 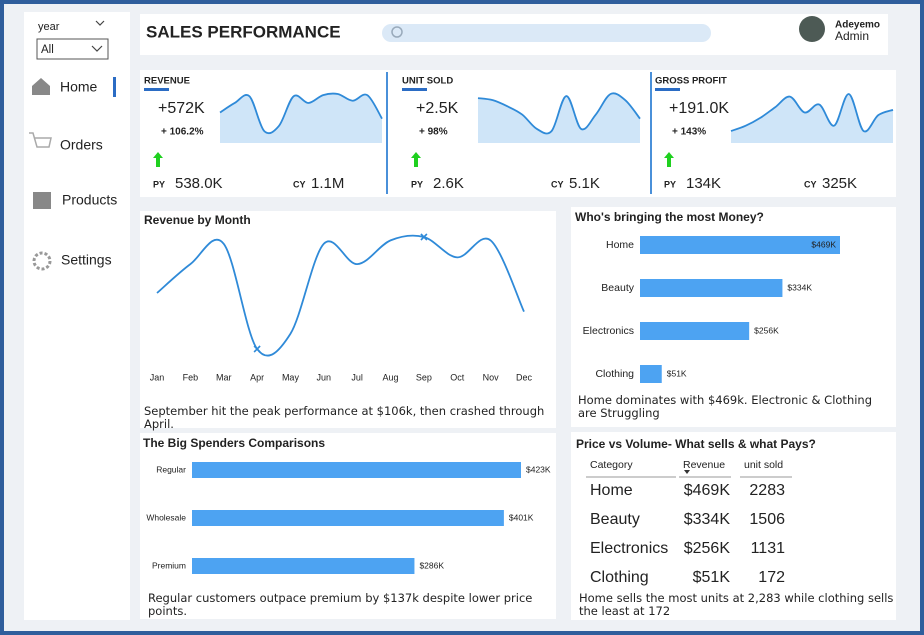 I want to click on point-marker, so click(x=424, y=237).